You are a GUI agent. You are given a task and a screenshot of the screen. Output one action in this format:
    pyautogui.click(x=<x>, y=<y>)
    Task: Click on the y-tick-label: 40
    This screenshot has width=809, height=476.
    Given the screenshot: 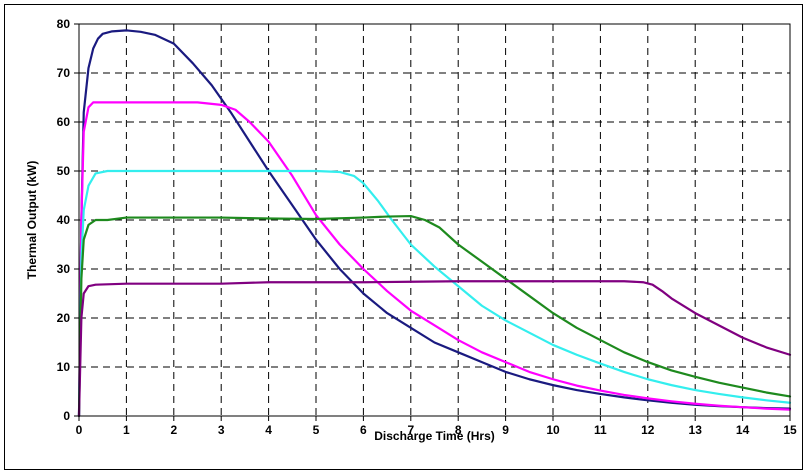 What is the action you would take?
    pyautogui.click(x=64, y=220)
    